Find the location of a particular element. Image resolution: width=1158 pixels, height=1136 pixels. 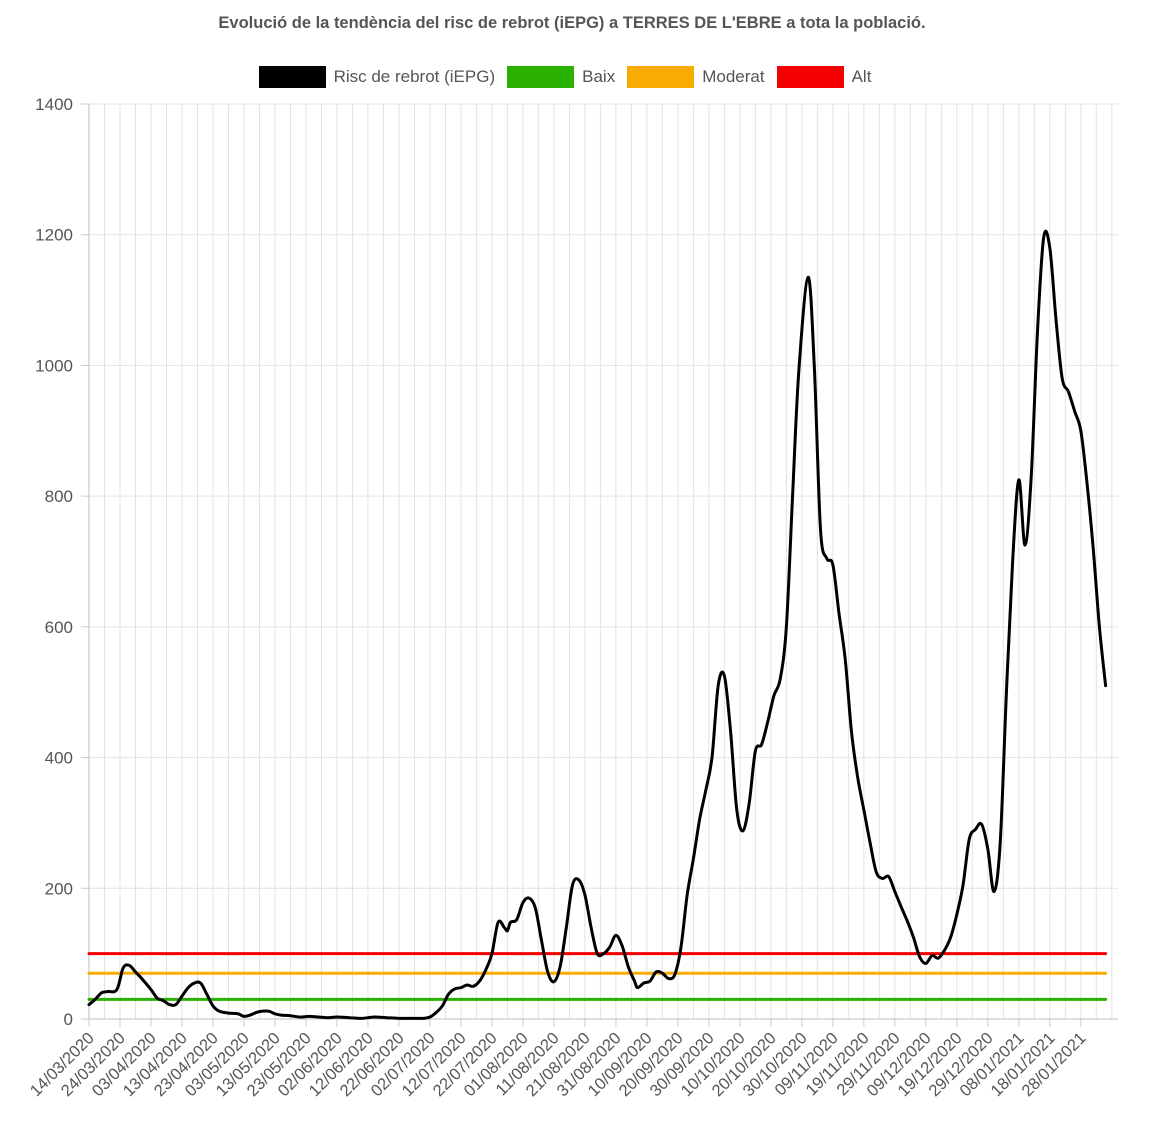

y-tick-label: 200 is located at coordinates (59, 888).